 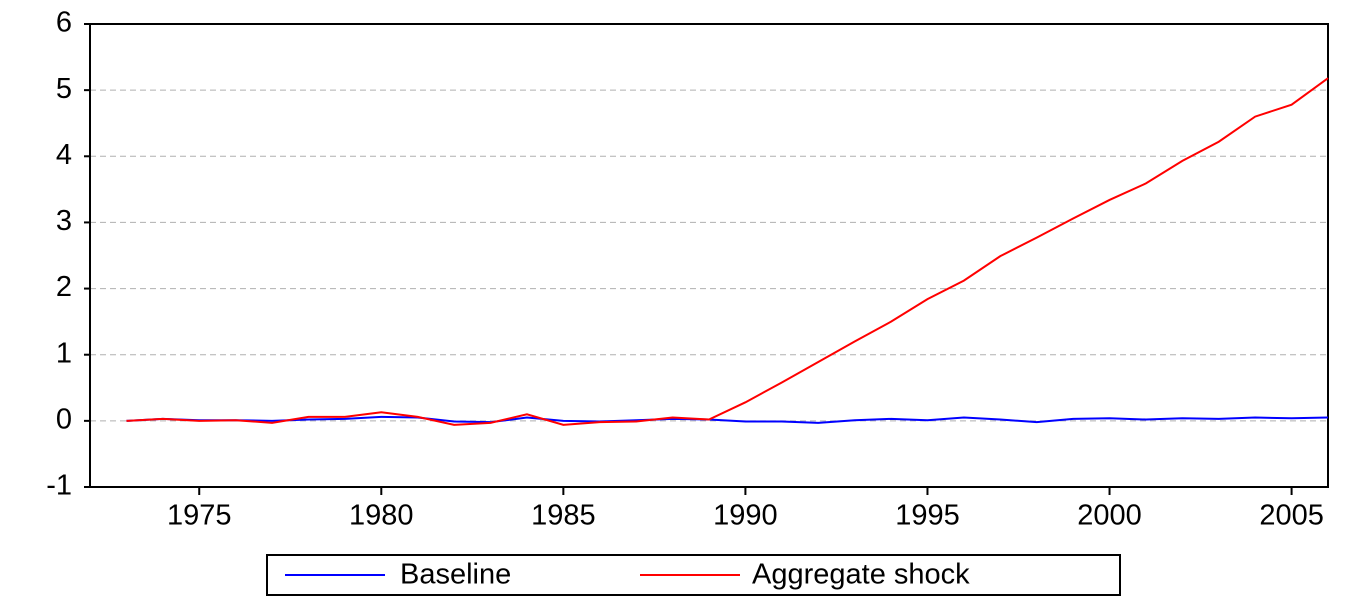 I want to click on x-tick-label: 1975, so click(x=199, y=516).